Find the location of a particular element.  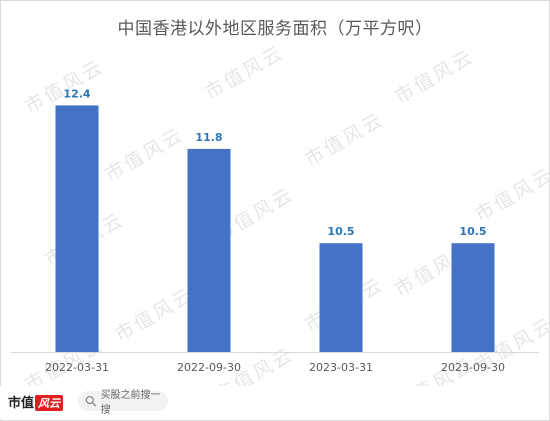

data-label-2022-09-30: 11.8 is located at coordinates (208, 137).